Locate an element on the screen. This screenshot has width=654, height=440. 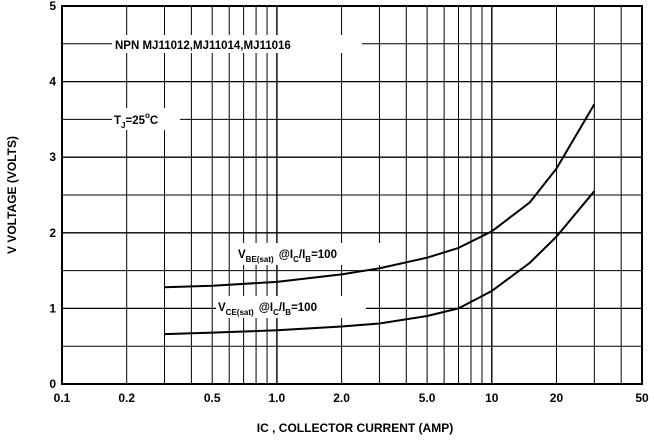
x-tick-labels: 0.1 0.2 0.5 1.0 2.0 5.0 10 20 50 is located at coordinates (351, 398).